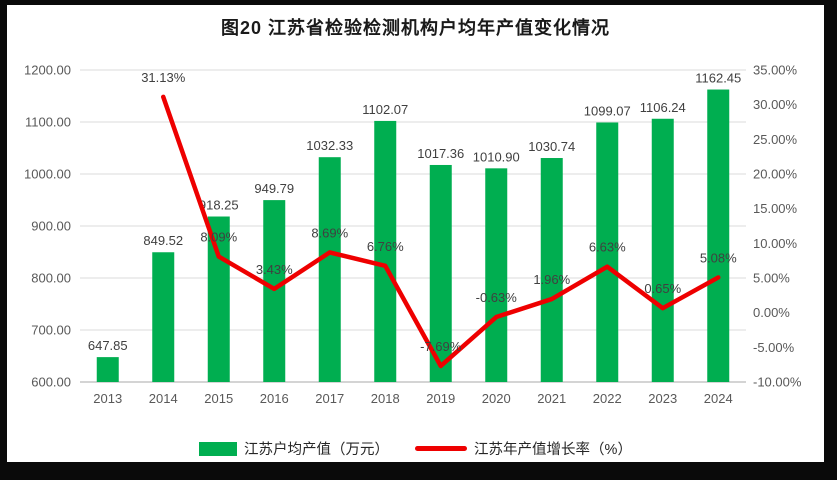 The width and height of the screenshot is (837, 480). I want to click on bar-2024, so click(718, 235).